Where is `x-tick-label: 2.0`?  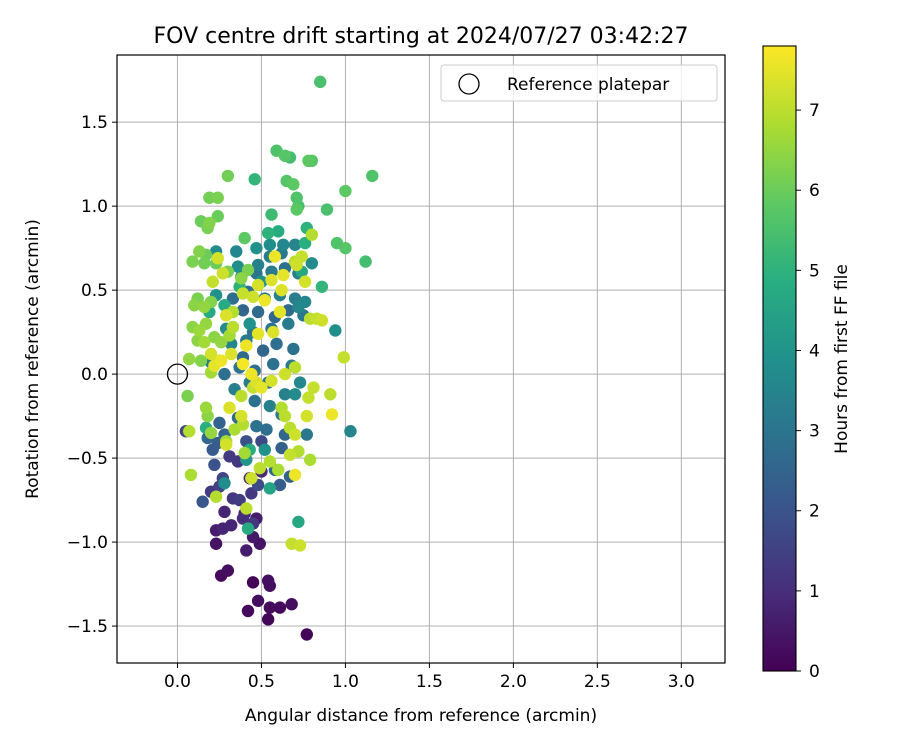
x-tick-label: 2.0 is located at coordinates (513, 682).